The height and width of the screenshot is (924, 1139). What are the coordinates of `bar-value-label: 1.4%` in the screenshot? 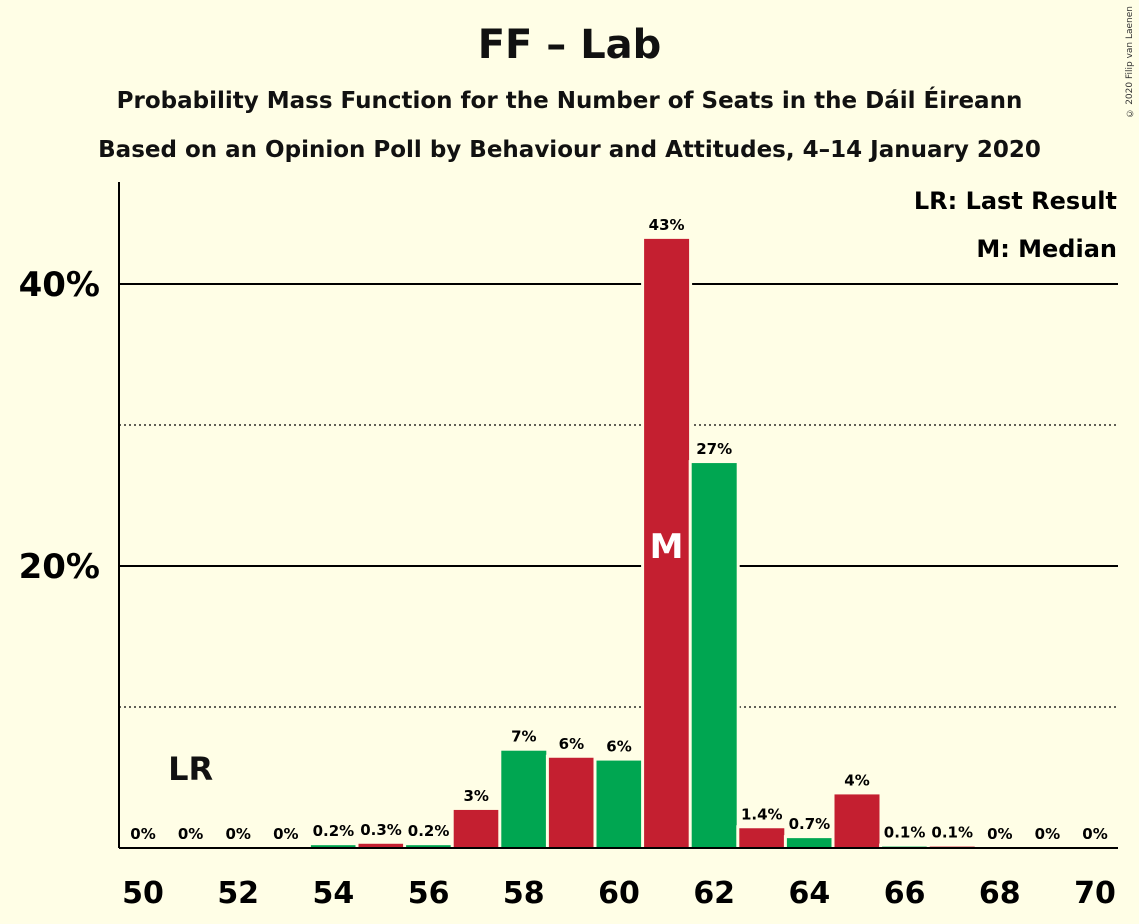 It's located at (762, 814).